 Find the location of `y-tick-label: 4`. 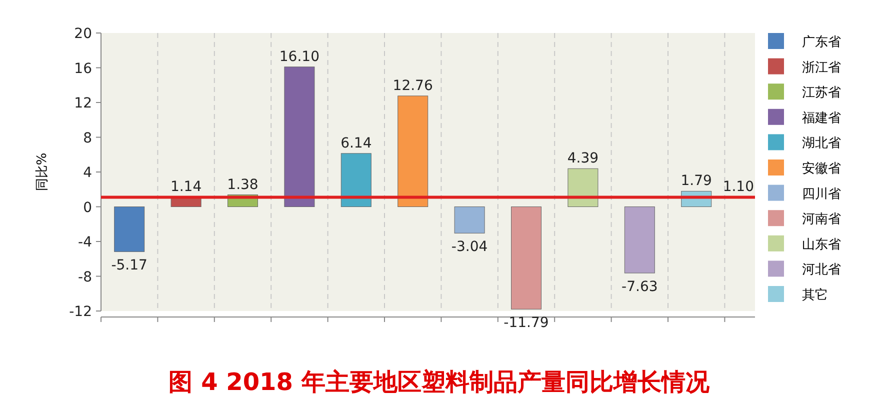

y-tick-label: 4 is located at coordinates (87, 173).